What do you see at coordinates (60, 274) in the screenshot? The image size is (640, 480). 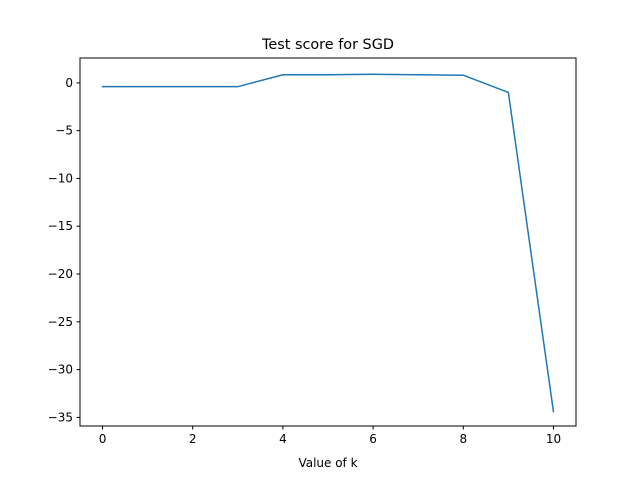 I see `y-tick-label: −20` at bounding box center [60, 274].